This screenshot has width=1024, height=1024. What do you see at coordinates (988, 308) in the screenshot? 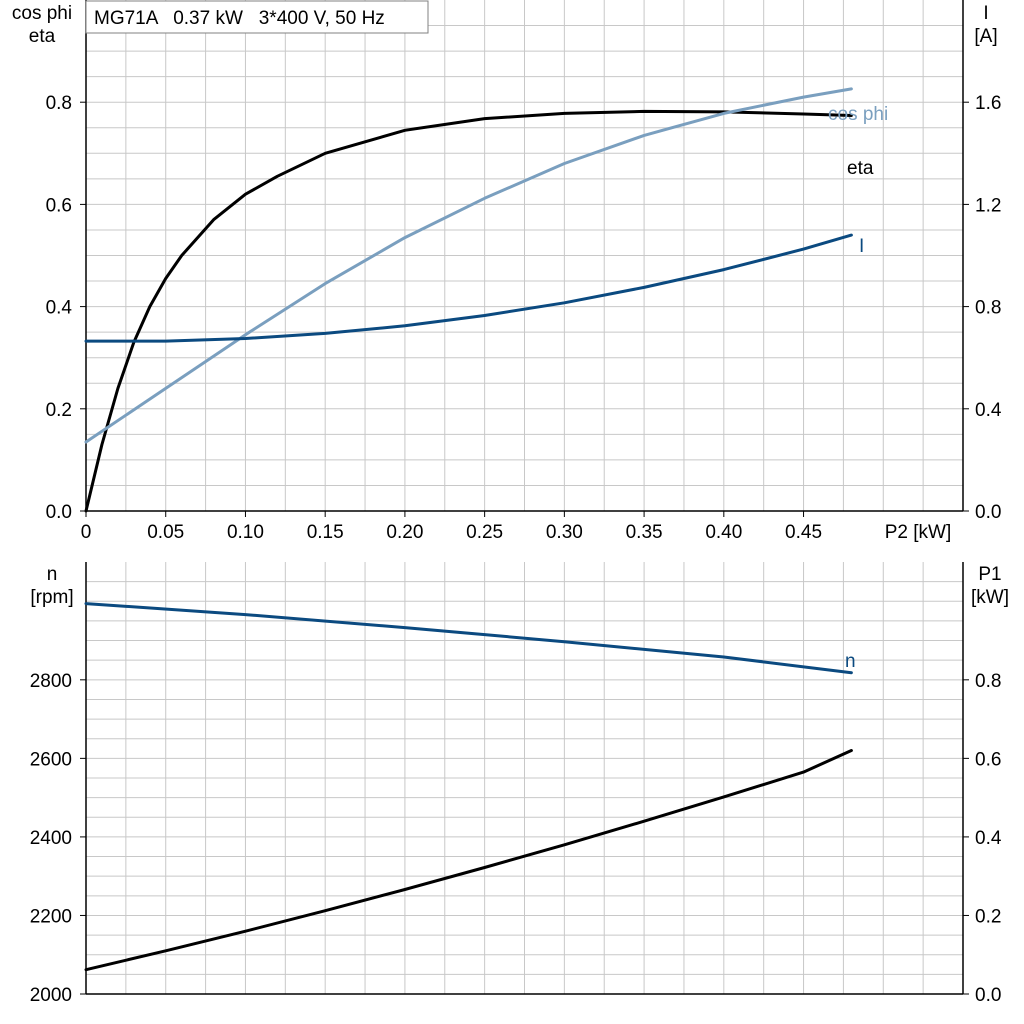
I see `top-right-tick-label: 0.8` at bounding box center [988, 308].